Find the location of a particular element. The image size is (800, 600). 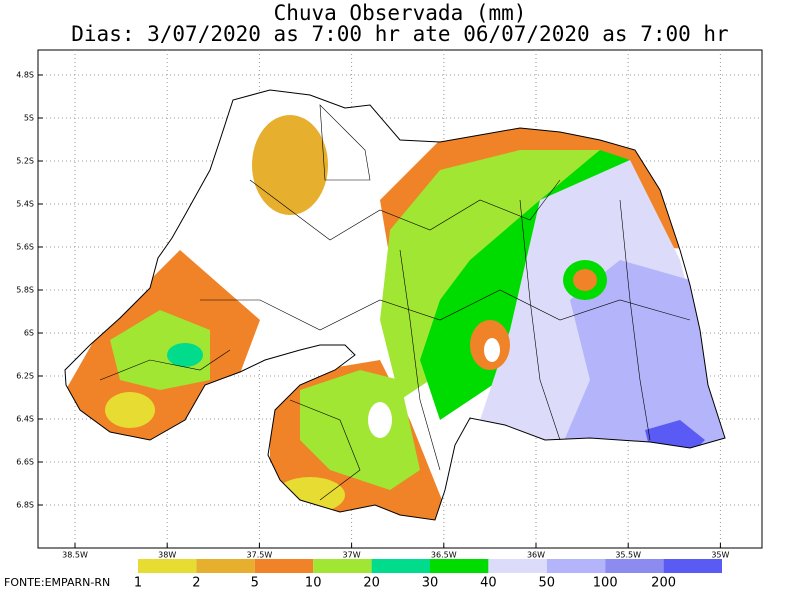

lat-label: 6S is located at coordinates (29, 333).